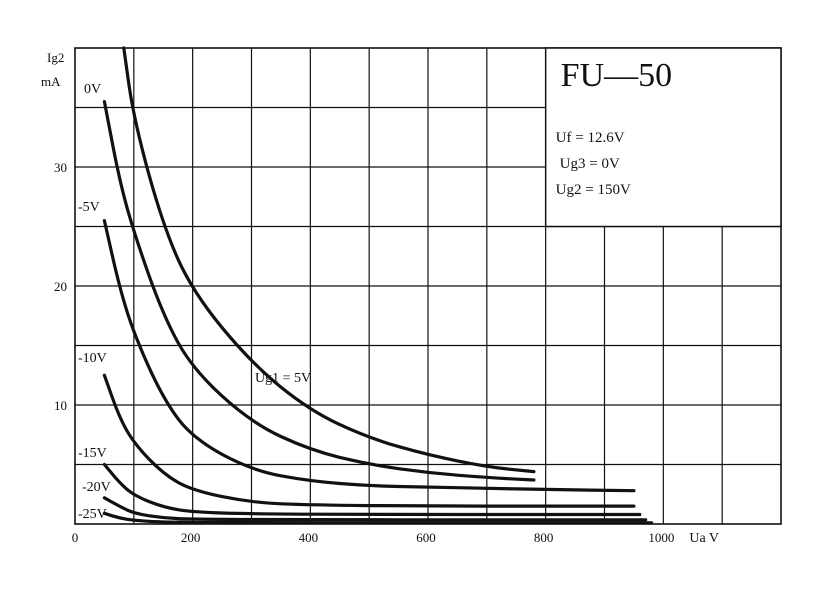 The width and height of the screenshot is (824, 594). Describe the element at coordinates (92, 453) in the screenshot. I see `curve-label: -15V` at that location.